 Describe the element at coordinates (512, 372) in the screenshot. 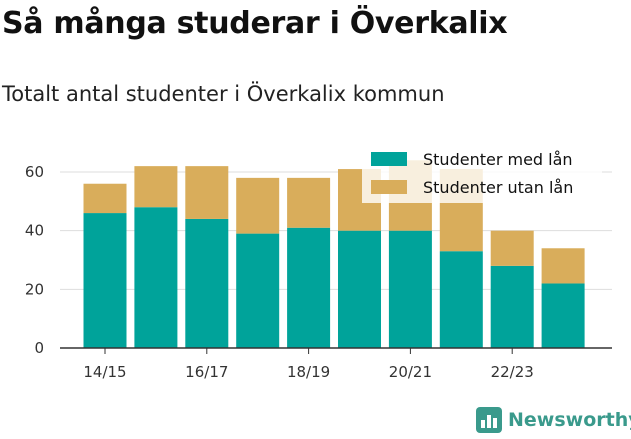

I see `x-tick-label: 22/23` at that location.